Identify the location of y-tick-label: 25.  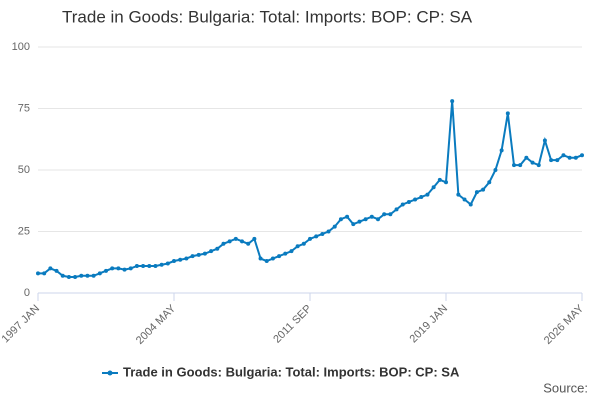
(24, 231).